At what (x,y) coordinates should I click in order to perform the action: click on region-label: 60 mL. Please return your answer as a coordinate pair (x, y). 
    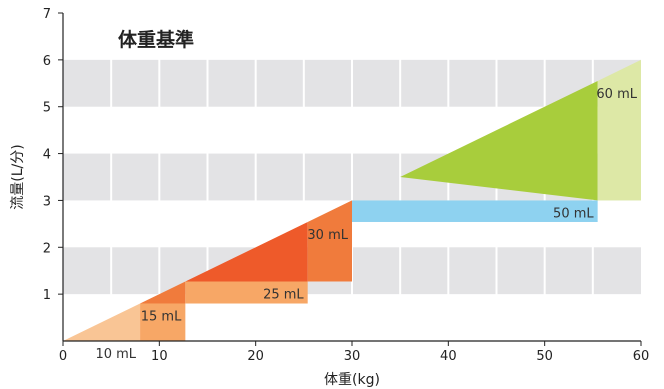
    Looking at the image, I should click on (616, 94).